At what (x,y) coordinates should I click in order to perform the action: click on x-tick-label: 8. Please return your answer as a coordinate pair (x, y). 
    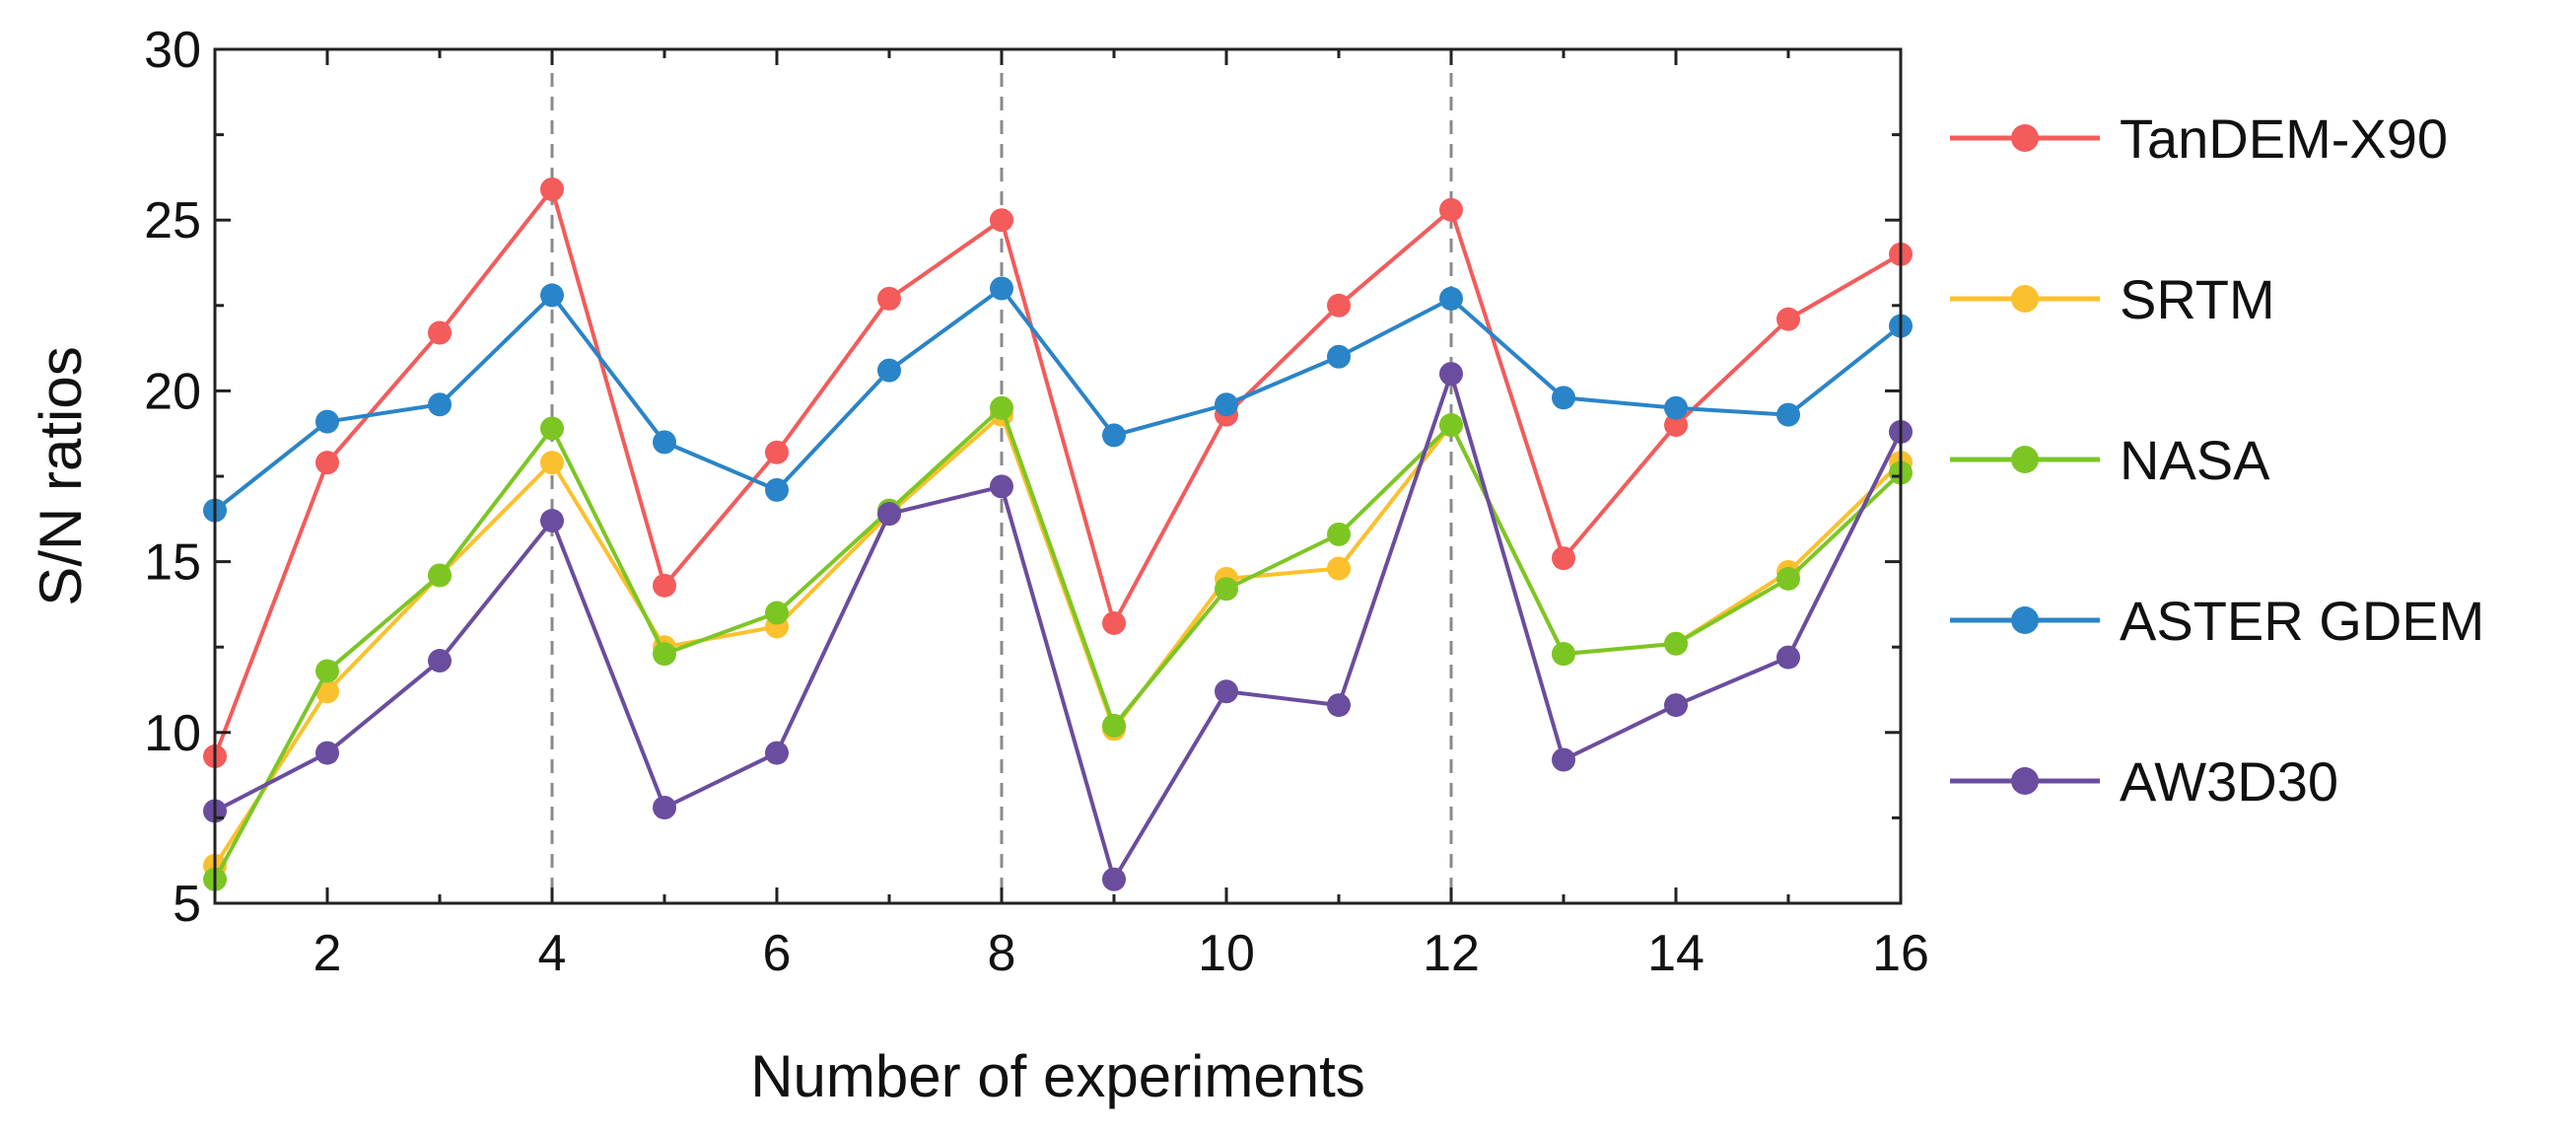
    Looking at the image, I should click on (1002, 953).